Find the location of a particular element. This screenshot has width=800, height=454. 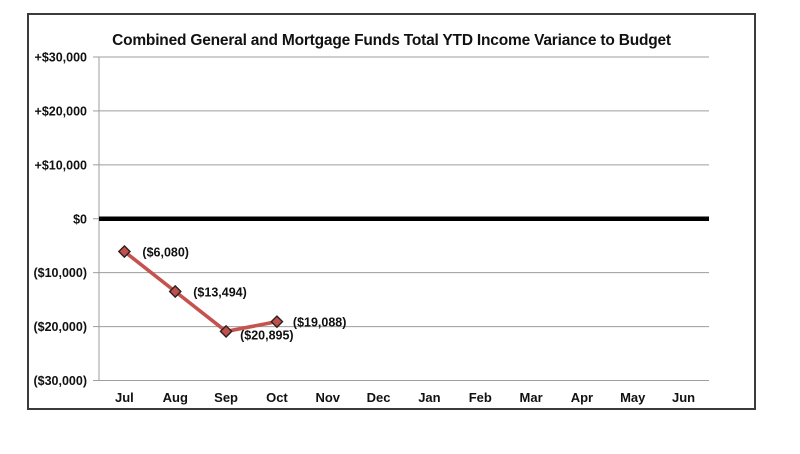

x-axis-tick-label: Sep is located at coordinates (226, 397).